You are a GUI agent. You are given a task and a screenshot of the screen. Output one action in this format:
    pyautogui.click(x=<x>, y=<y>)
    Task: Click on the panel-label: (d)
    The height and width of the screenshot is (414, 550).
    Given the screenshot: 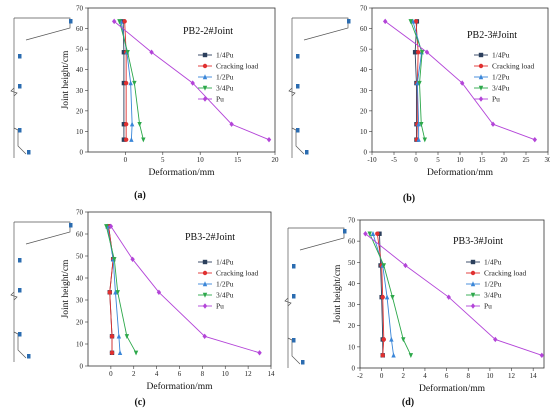 What is the action you would take?
    pyautogui.click(x=408, y=402)
    